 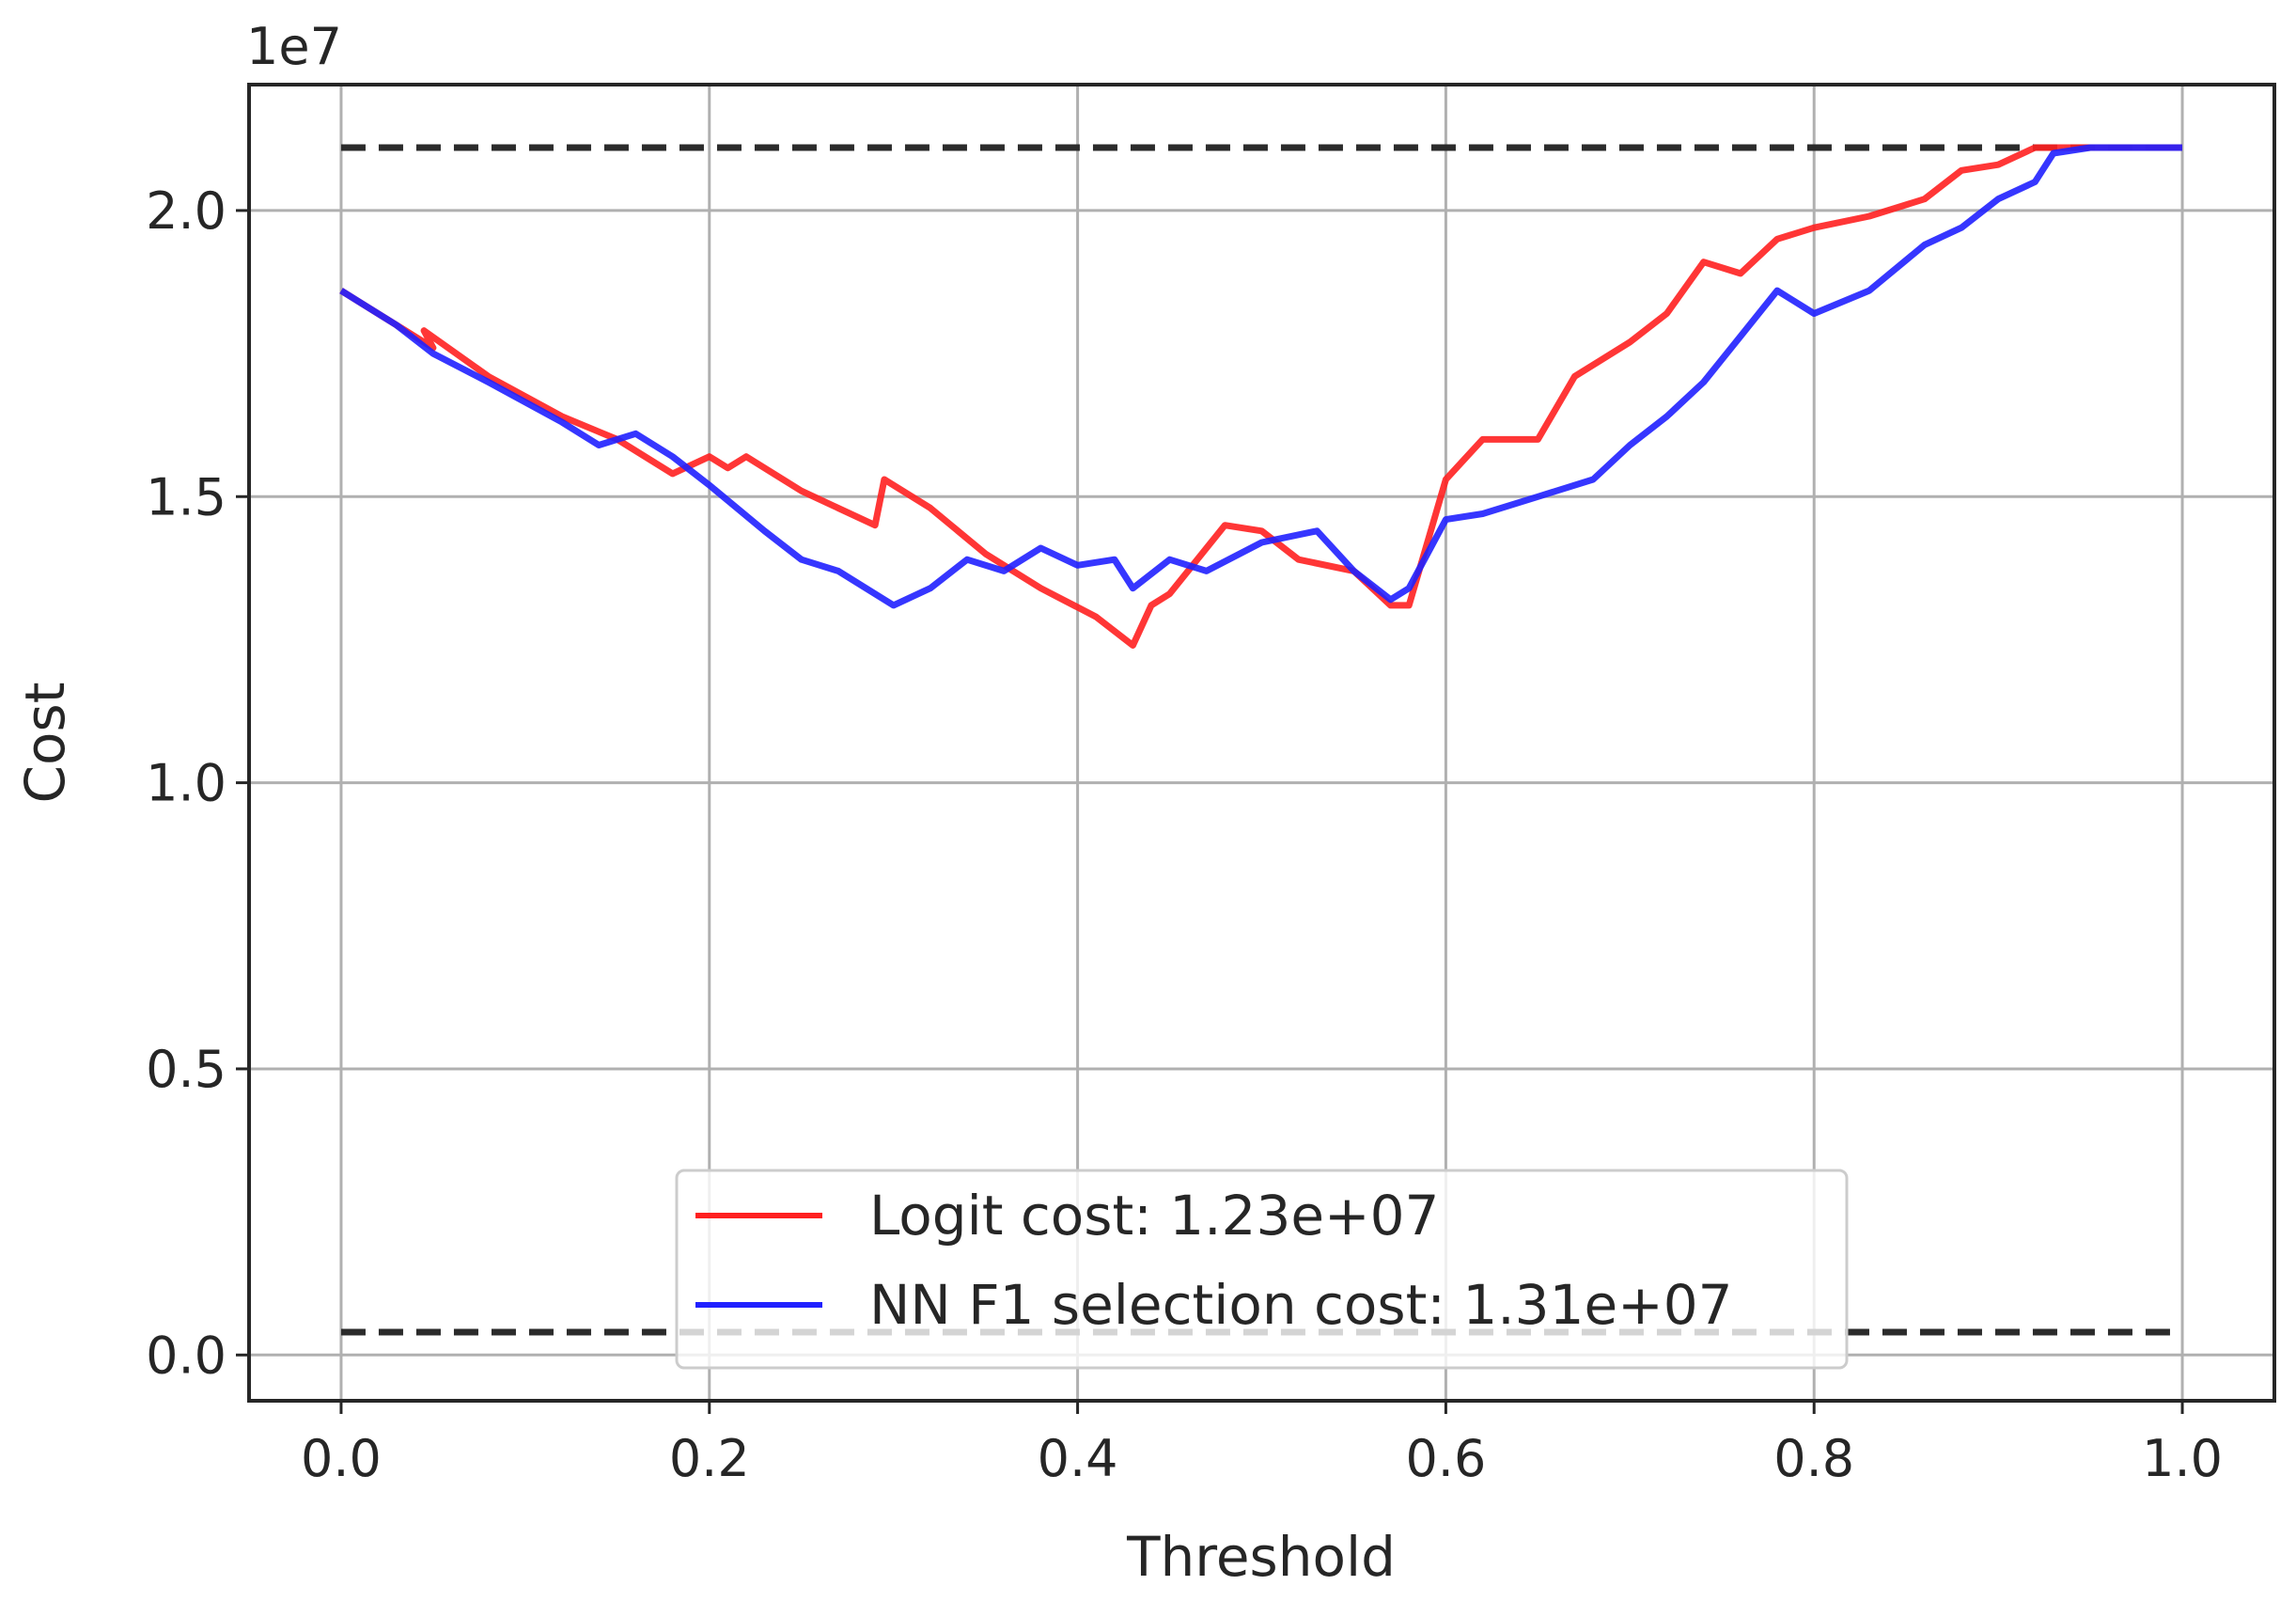 What do you see at coordinates (2182, 1458) in the screenshot?
I see `x-tick-label: 1.0` at bounding box center [2182, 1458].